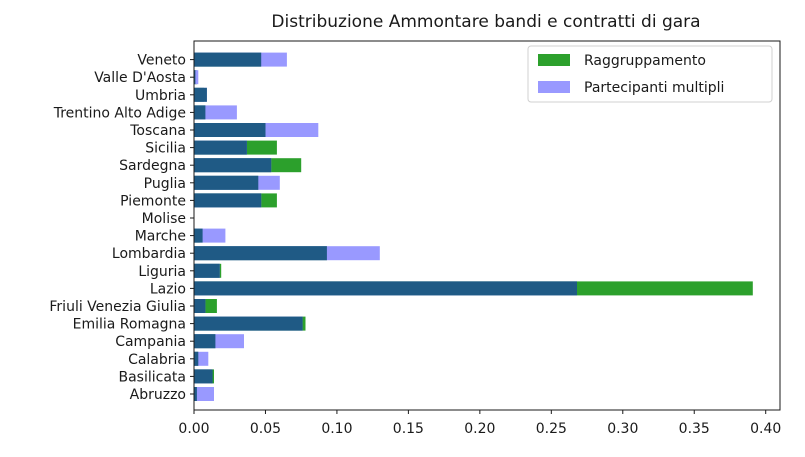  I want to click on y-tick-label-basilicata: Basilicata, so click(153, 377).